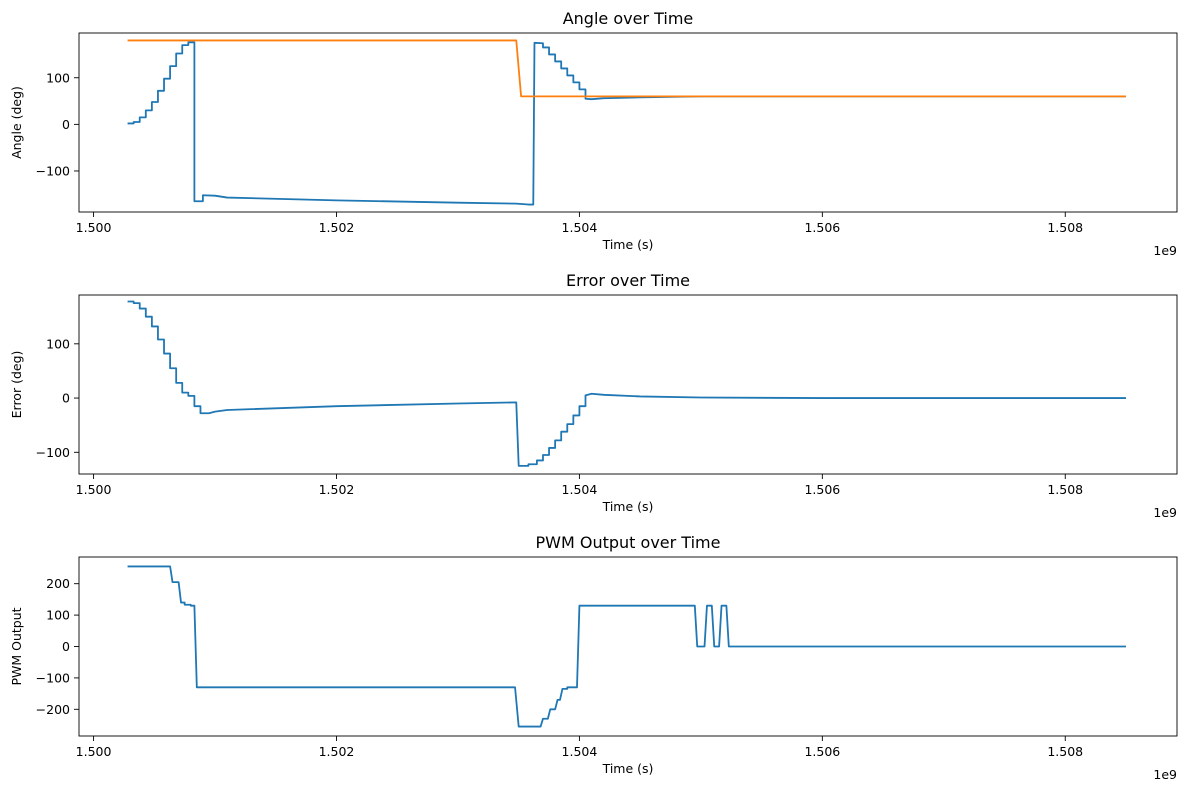 The width and height of the screenshot is (1189, 790). What do you see at coordinates (53, 709) in the screenshot?
I see `y-tick-label: −200` at bounding box center [53, 709].